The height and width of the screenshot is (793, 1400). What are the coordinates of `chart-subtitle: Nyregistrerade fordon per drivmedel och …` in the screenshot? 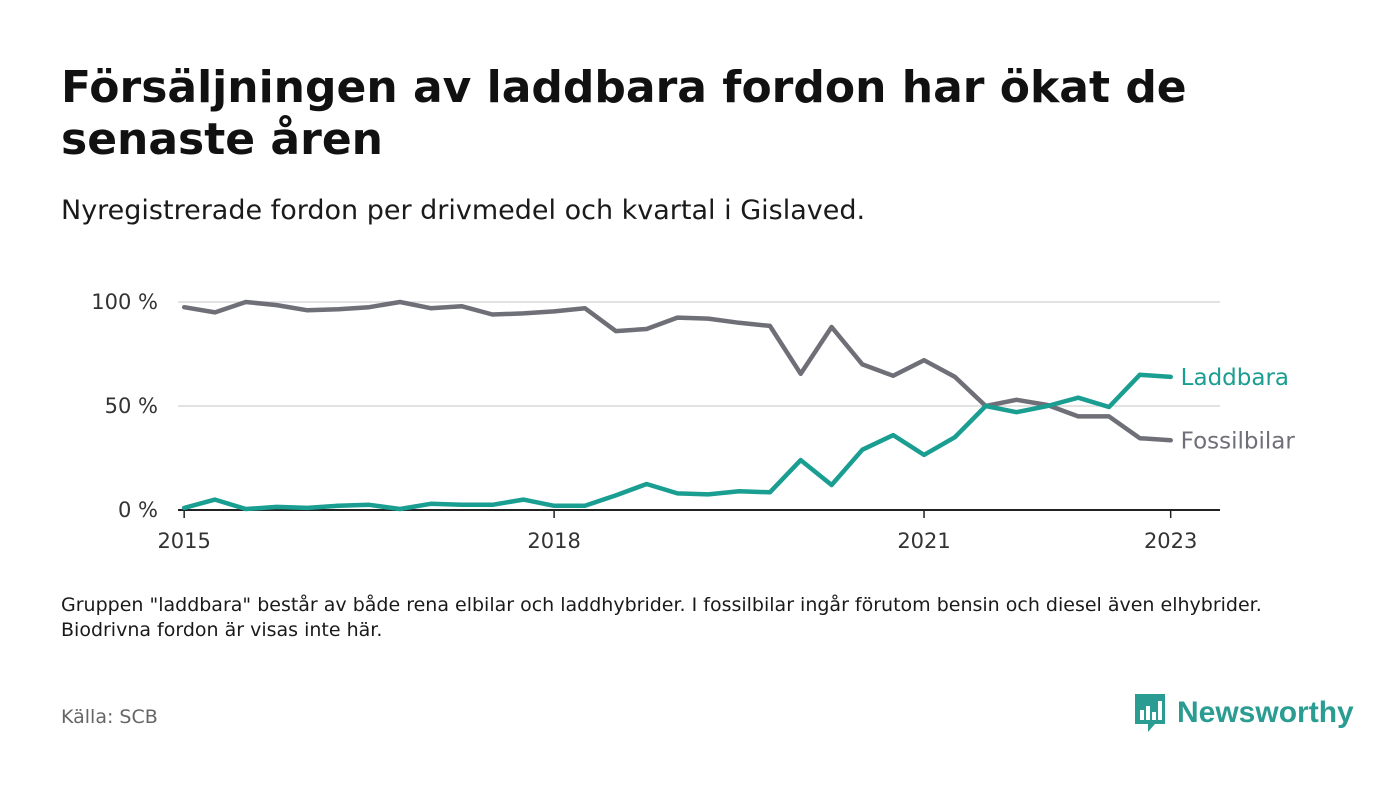 It's located at (463, 210).